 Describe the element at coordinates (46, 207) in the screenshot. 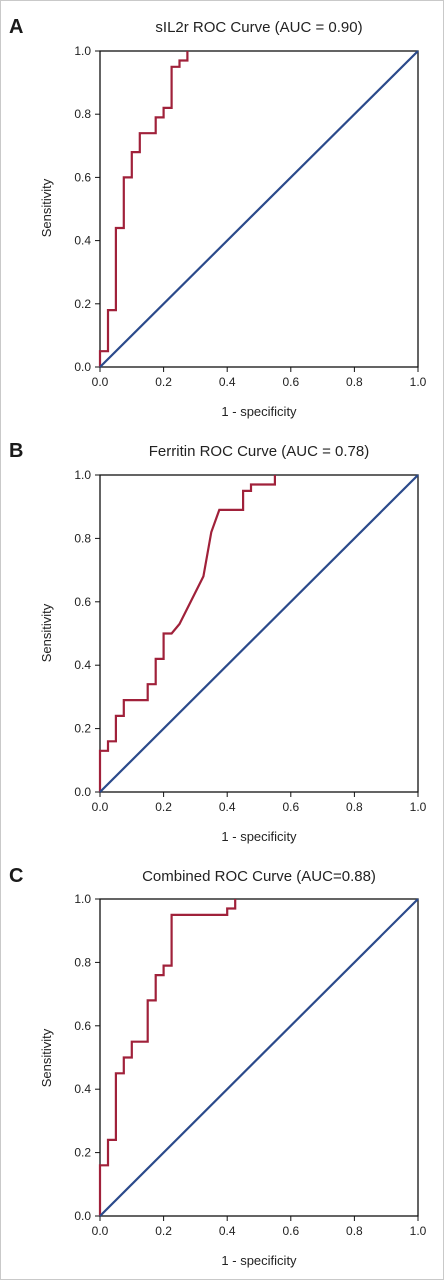

I see `panel-a-ylabel: Sensitivity` at that location.